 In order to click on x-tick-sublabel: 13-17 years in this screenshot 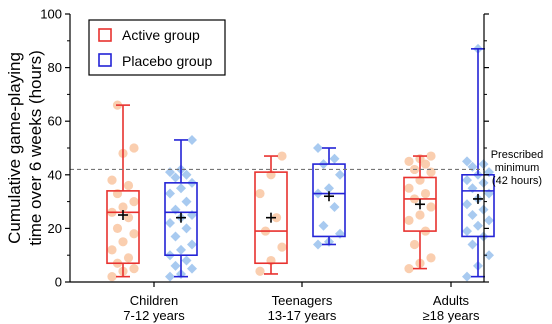, I will do `click(302, 315)`.